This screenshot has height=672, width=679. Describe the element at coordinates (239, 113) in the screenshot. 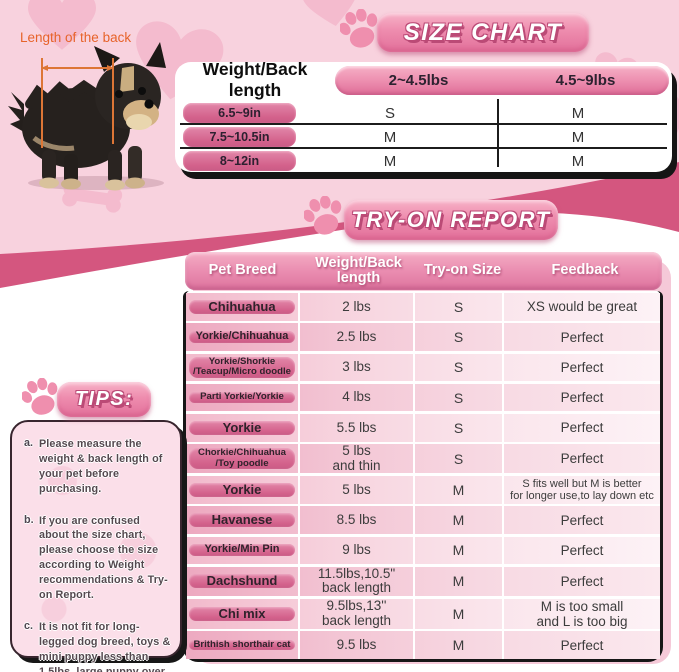

I see `back-length-pill: 6.5~9in` at that location.